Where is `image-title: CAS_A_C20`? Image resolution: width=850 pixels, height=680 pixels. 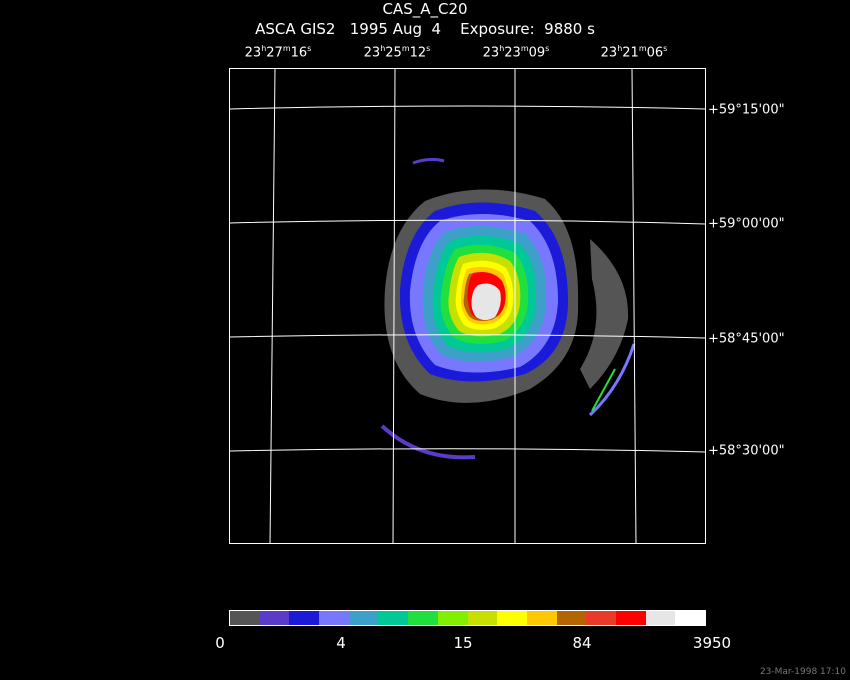 image-title: CAS_A_C20 is located at coordinates (425, 9).